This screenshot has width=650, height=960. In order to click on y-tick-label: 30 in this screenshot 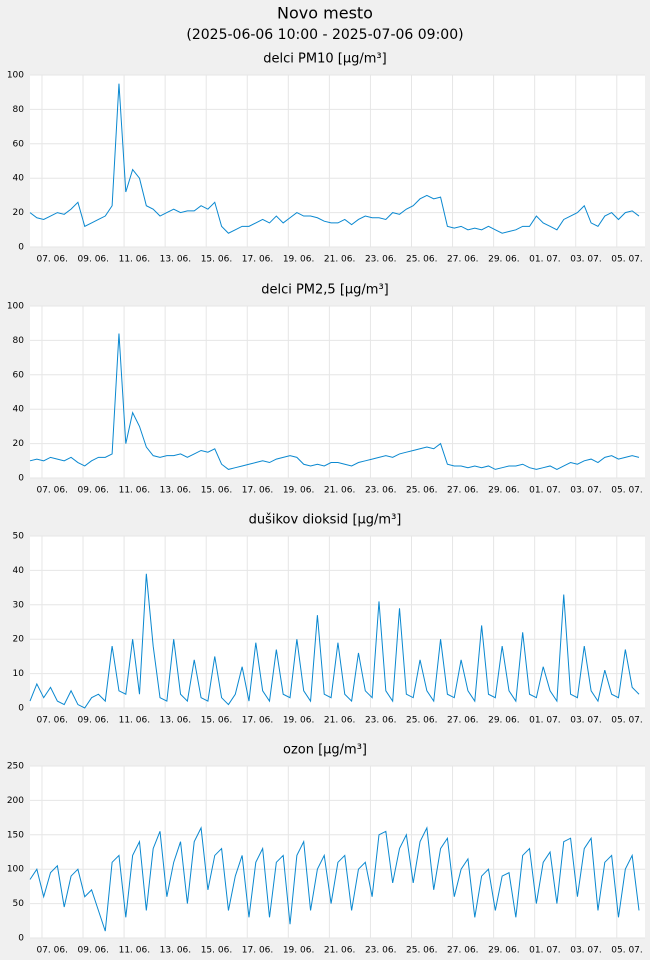, I will do `click(19, 605)`.